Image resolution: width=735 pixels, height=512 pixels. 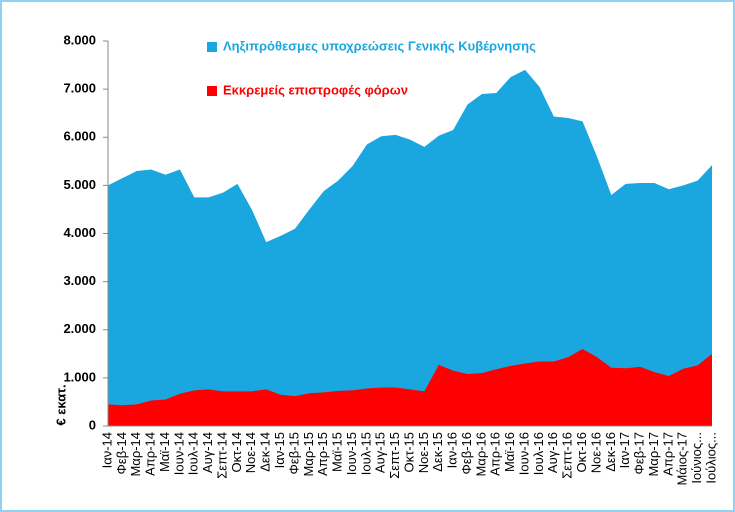 What do you see at coordinates (595, 452) in the screenshot?
I see `x-tick-label: Νοε-16` at bounding box center [595, 452].